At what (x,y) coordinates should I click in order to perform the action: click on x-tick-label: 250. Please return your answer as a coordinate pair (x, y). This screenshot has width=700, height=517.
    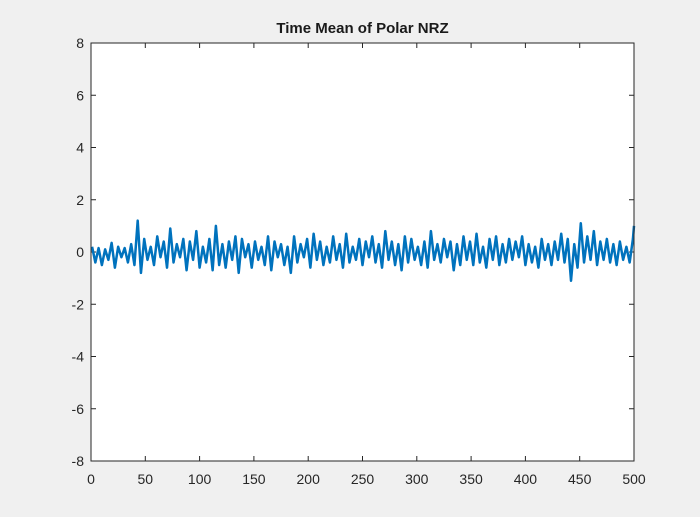
    Looking at the image, I should click on (363, 479).